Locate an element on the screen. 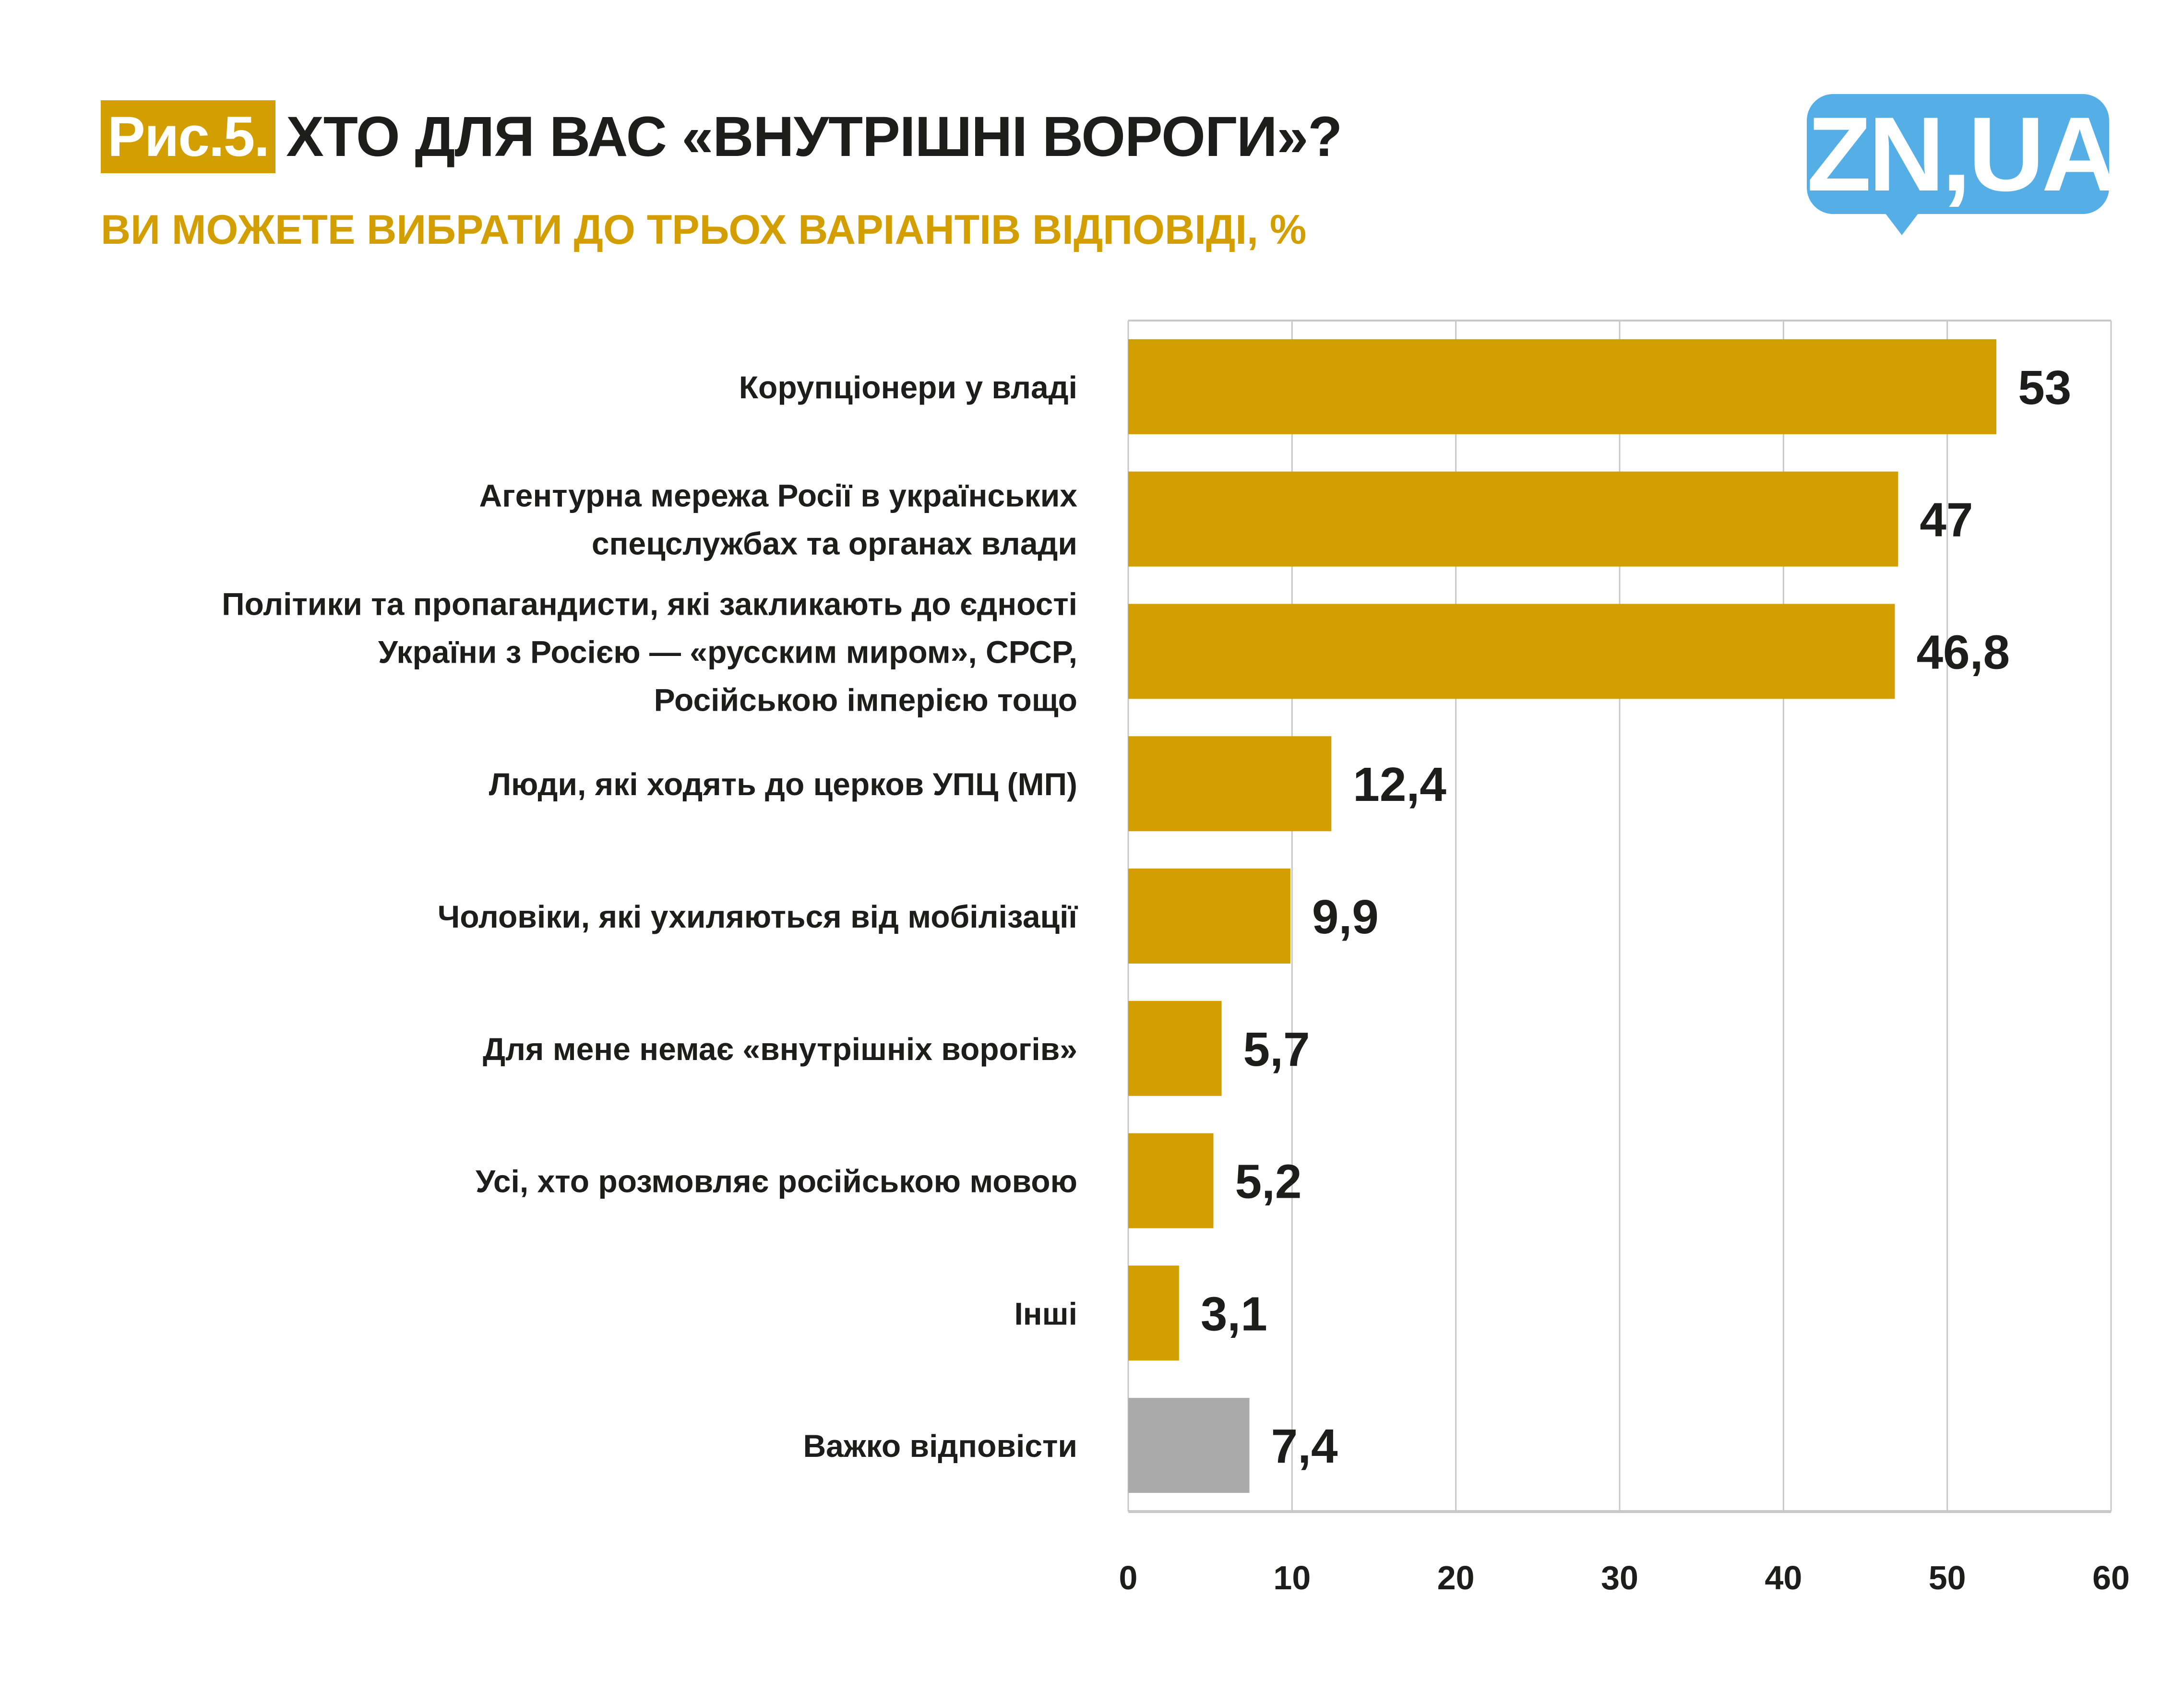 The width and height of the screenshot is (2184, 1692). category-label: Інші is located at coordinates (1046, 1313).